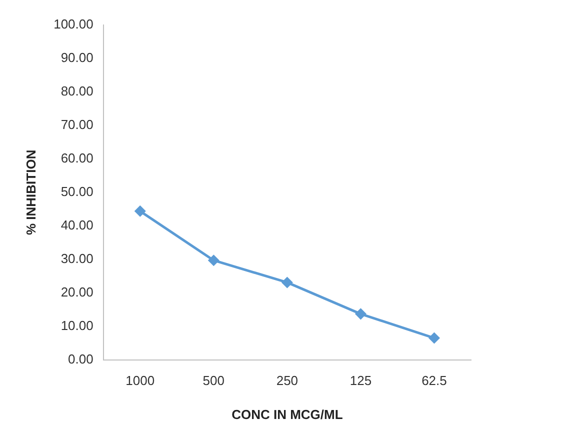  Describe the element at coordinates (361, 380) in the screenshot. I see `x-tick-label: 125` at that location.